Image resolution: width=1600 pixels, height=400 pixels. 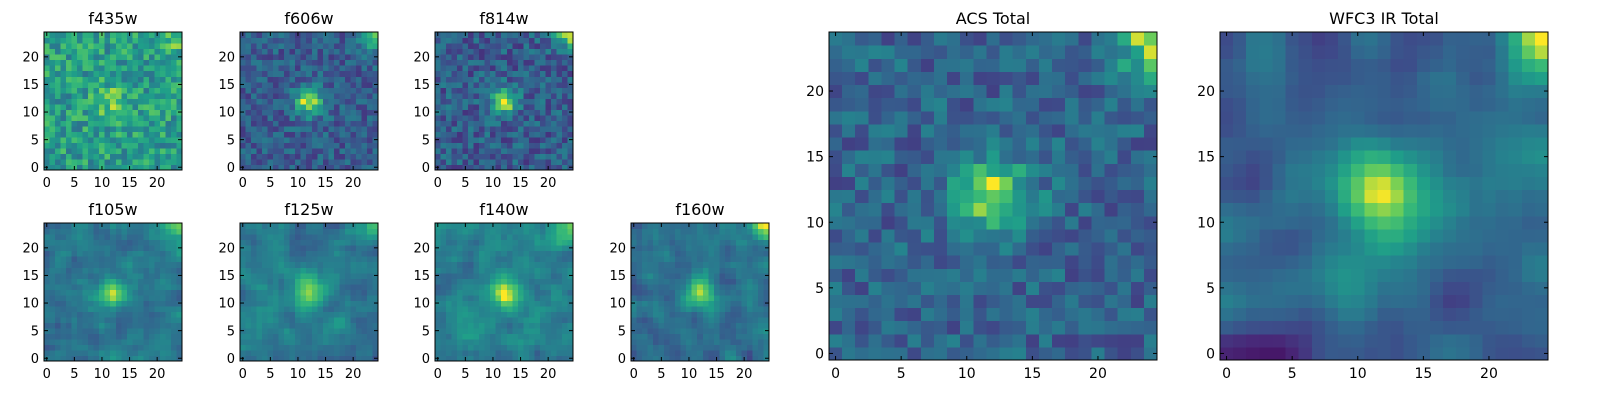 I want to click on y-tick-label: 20, so click(x=421, y=249).